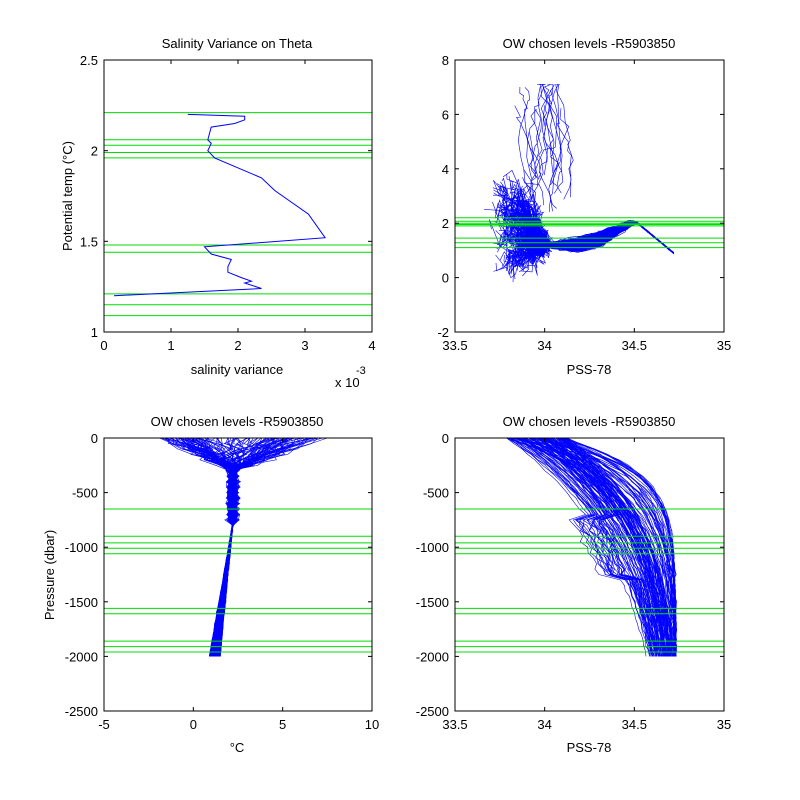 This screenshot has height=800, width=800. I want to click on p2-ytick-label: 6, so click(445, 114).